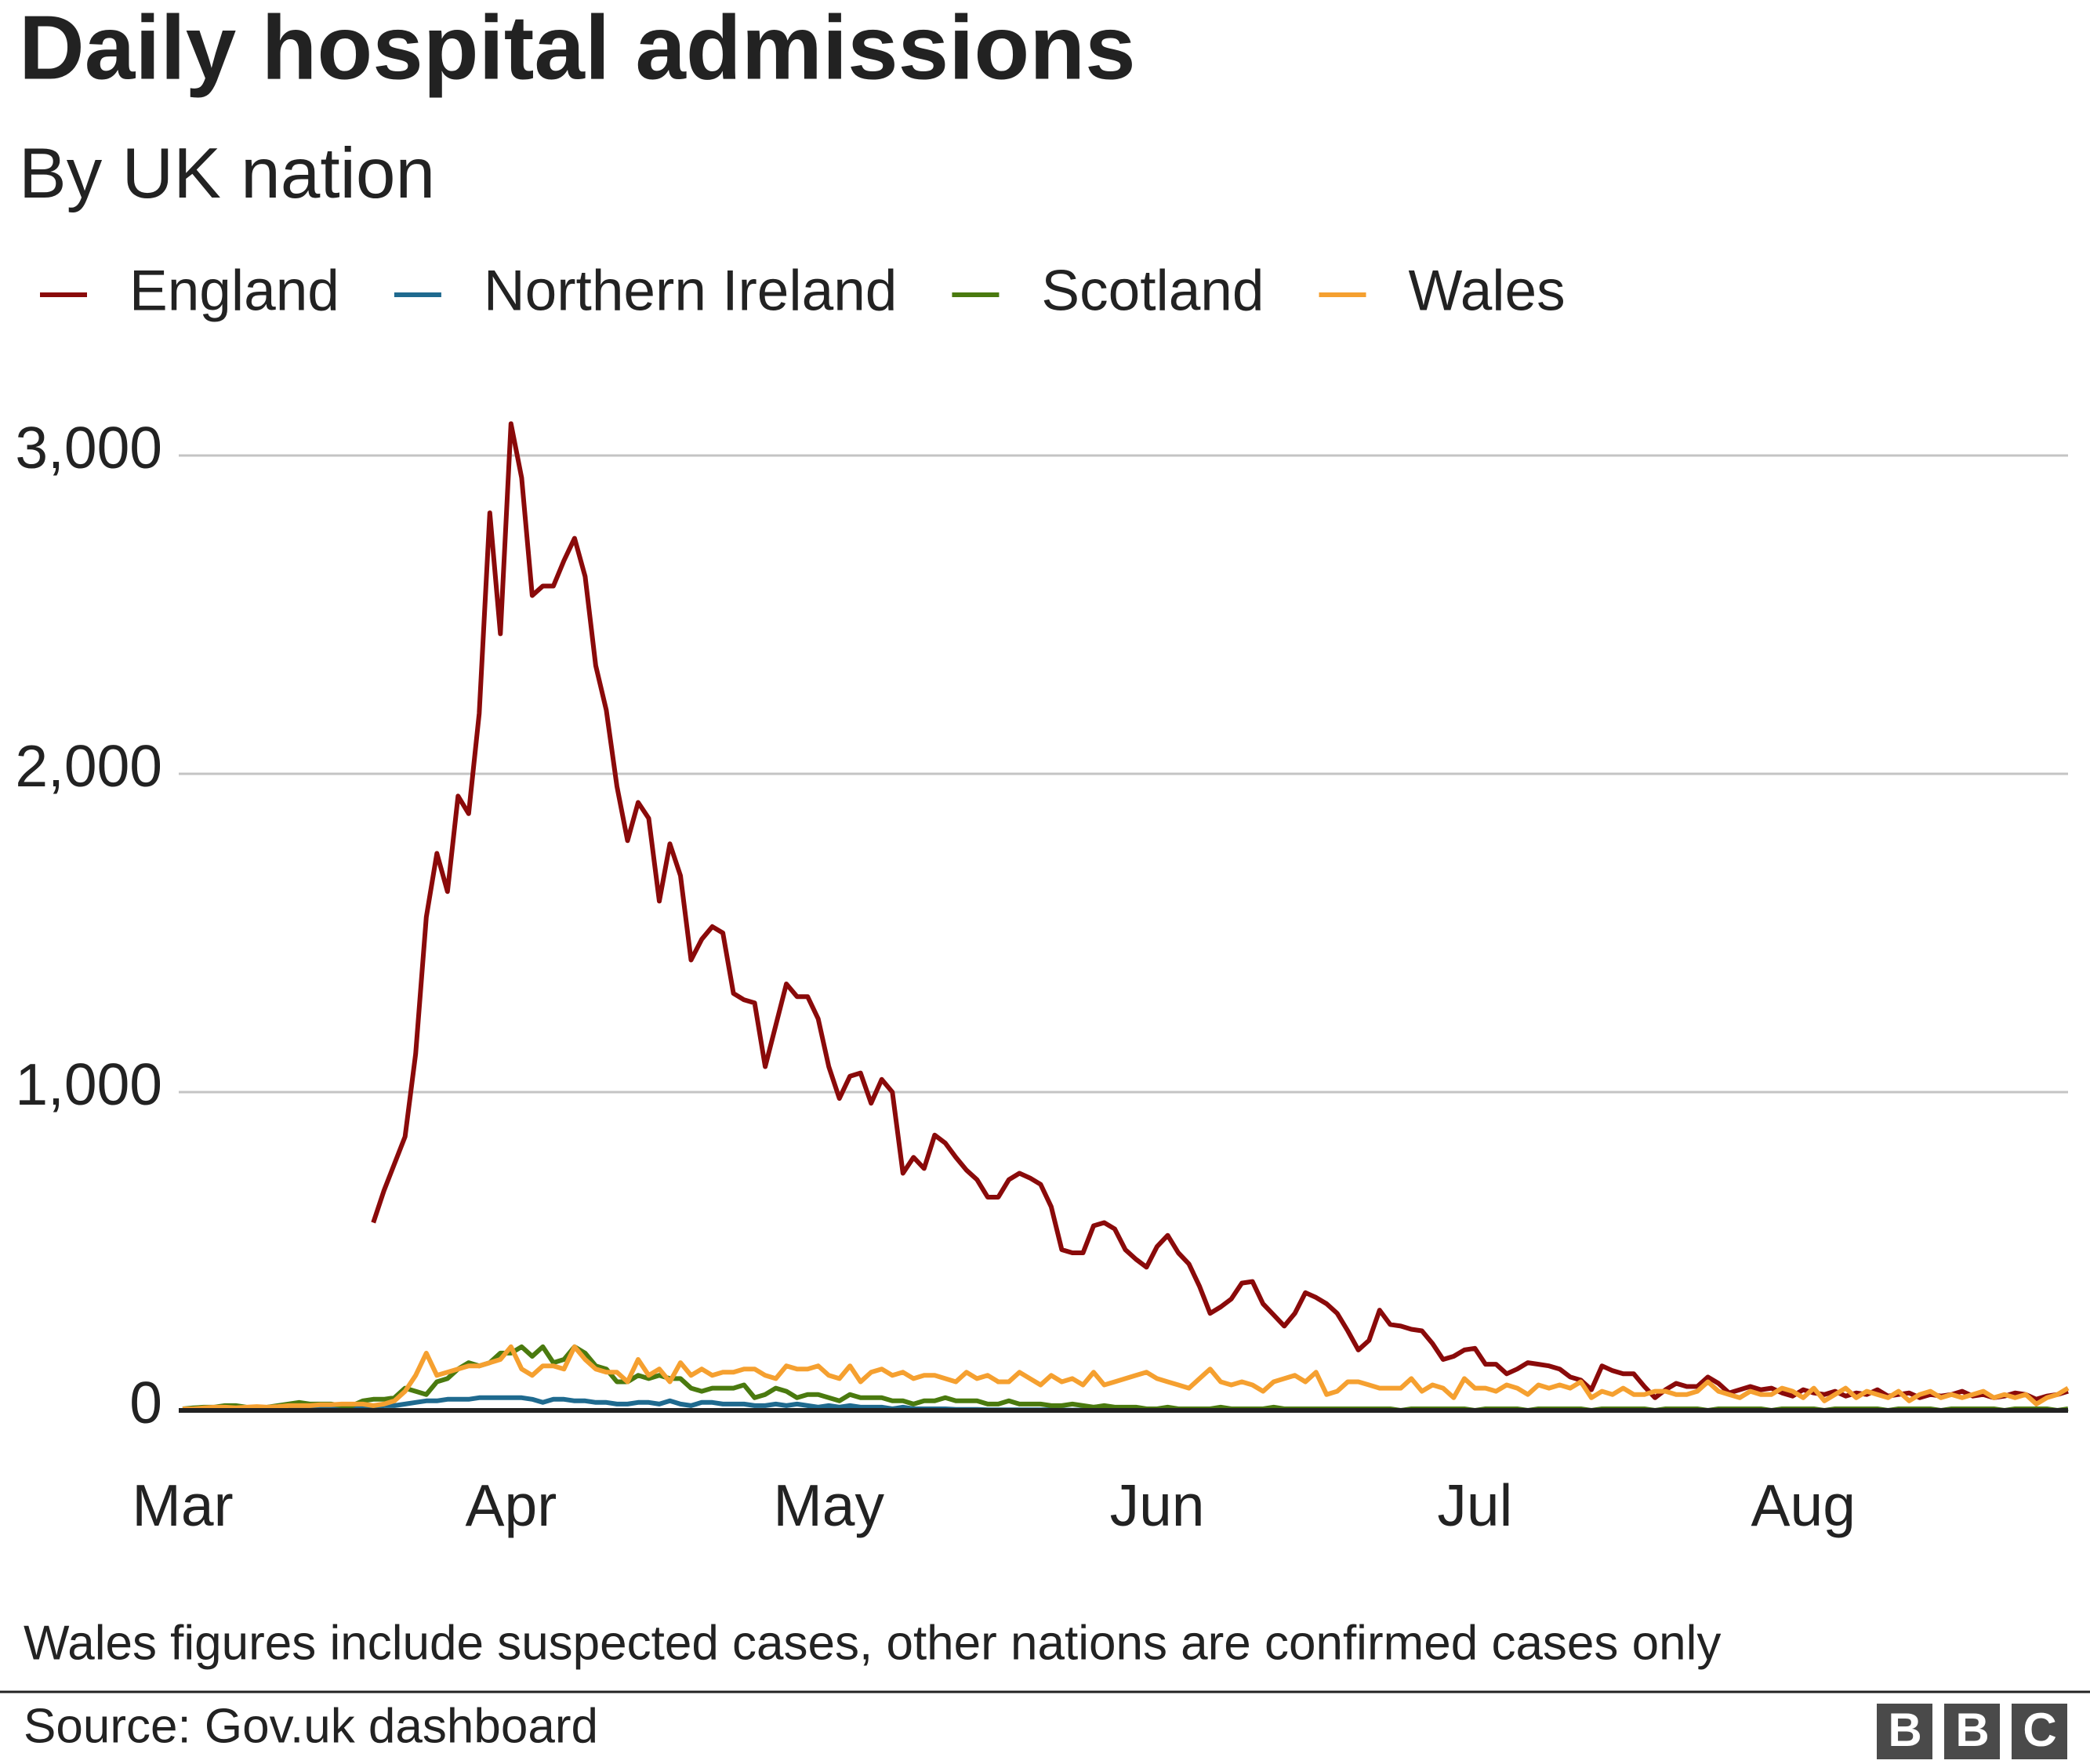 Image resolution: width=2090 pixels, height=1764 pixels. I want to click on legend-label: England, so click(234, 290).